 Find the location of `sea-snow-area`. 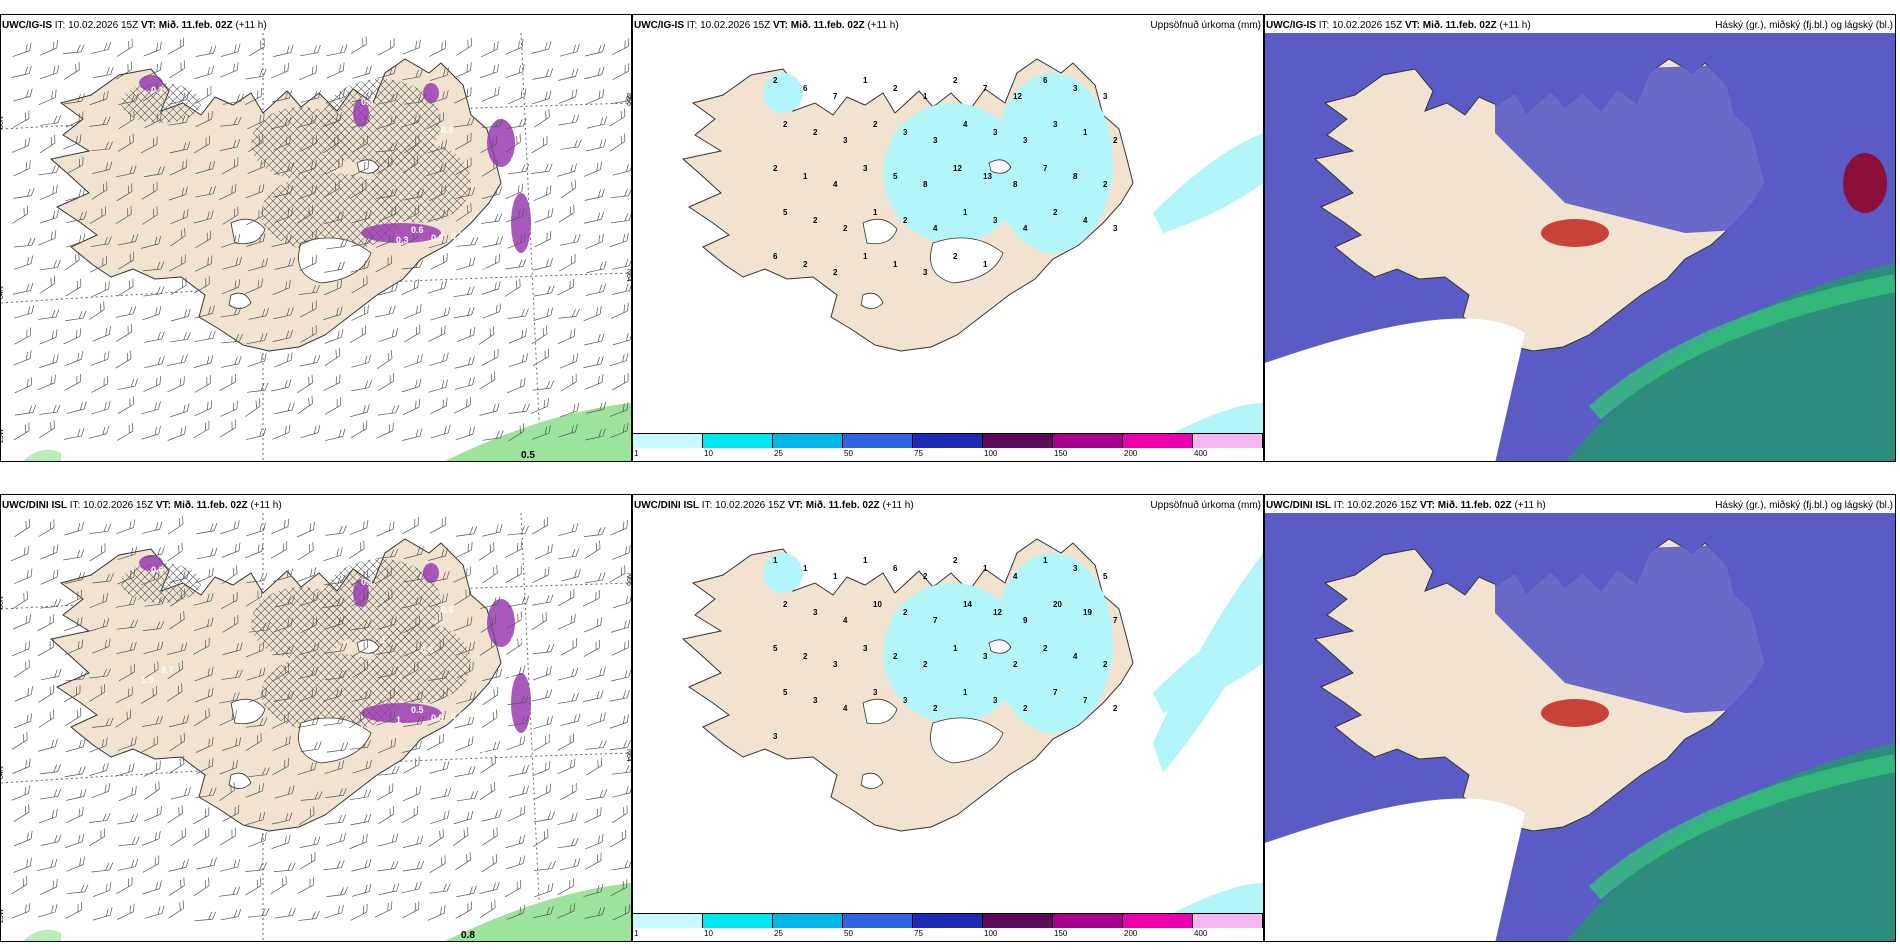

sea-snow-area is located at coordinates (538, 912).